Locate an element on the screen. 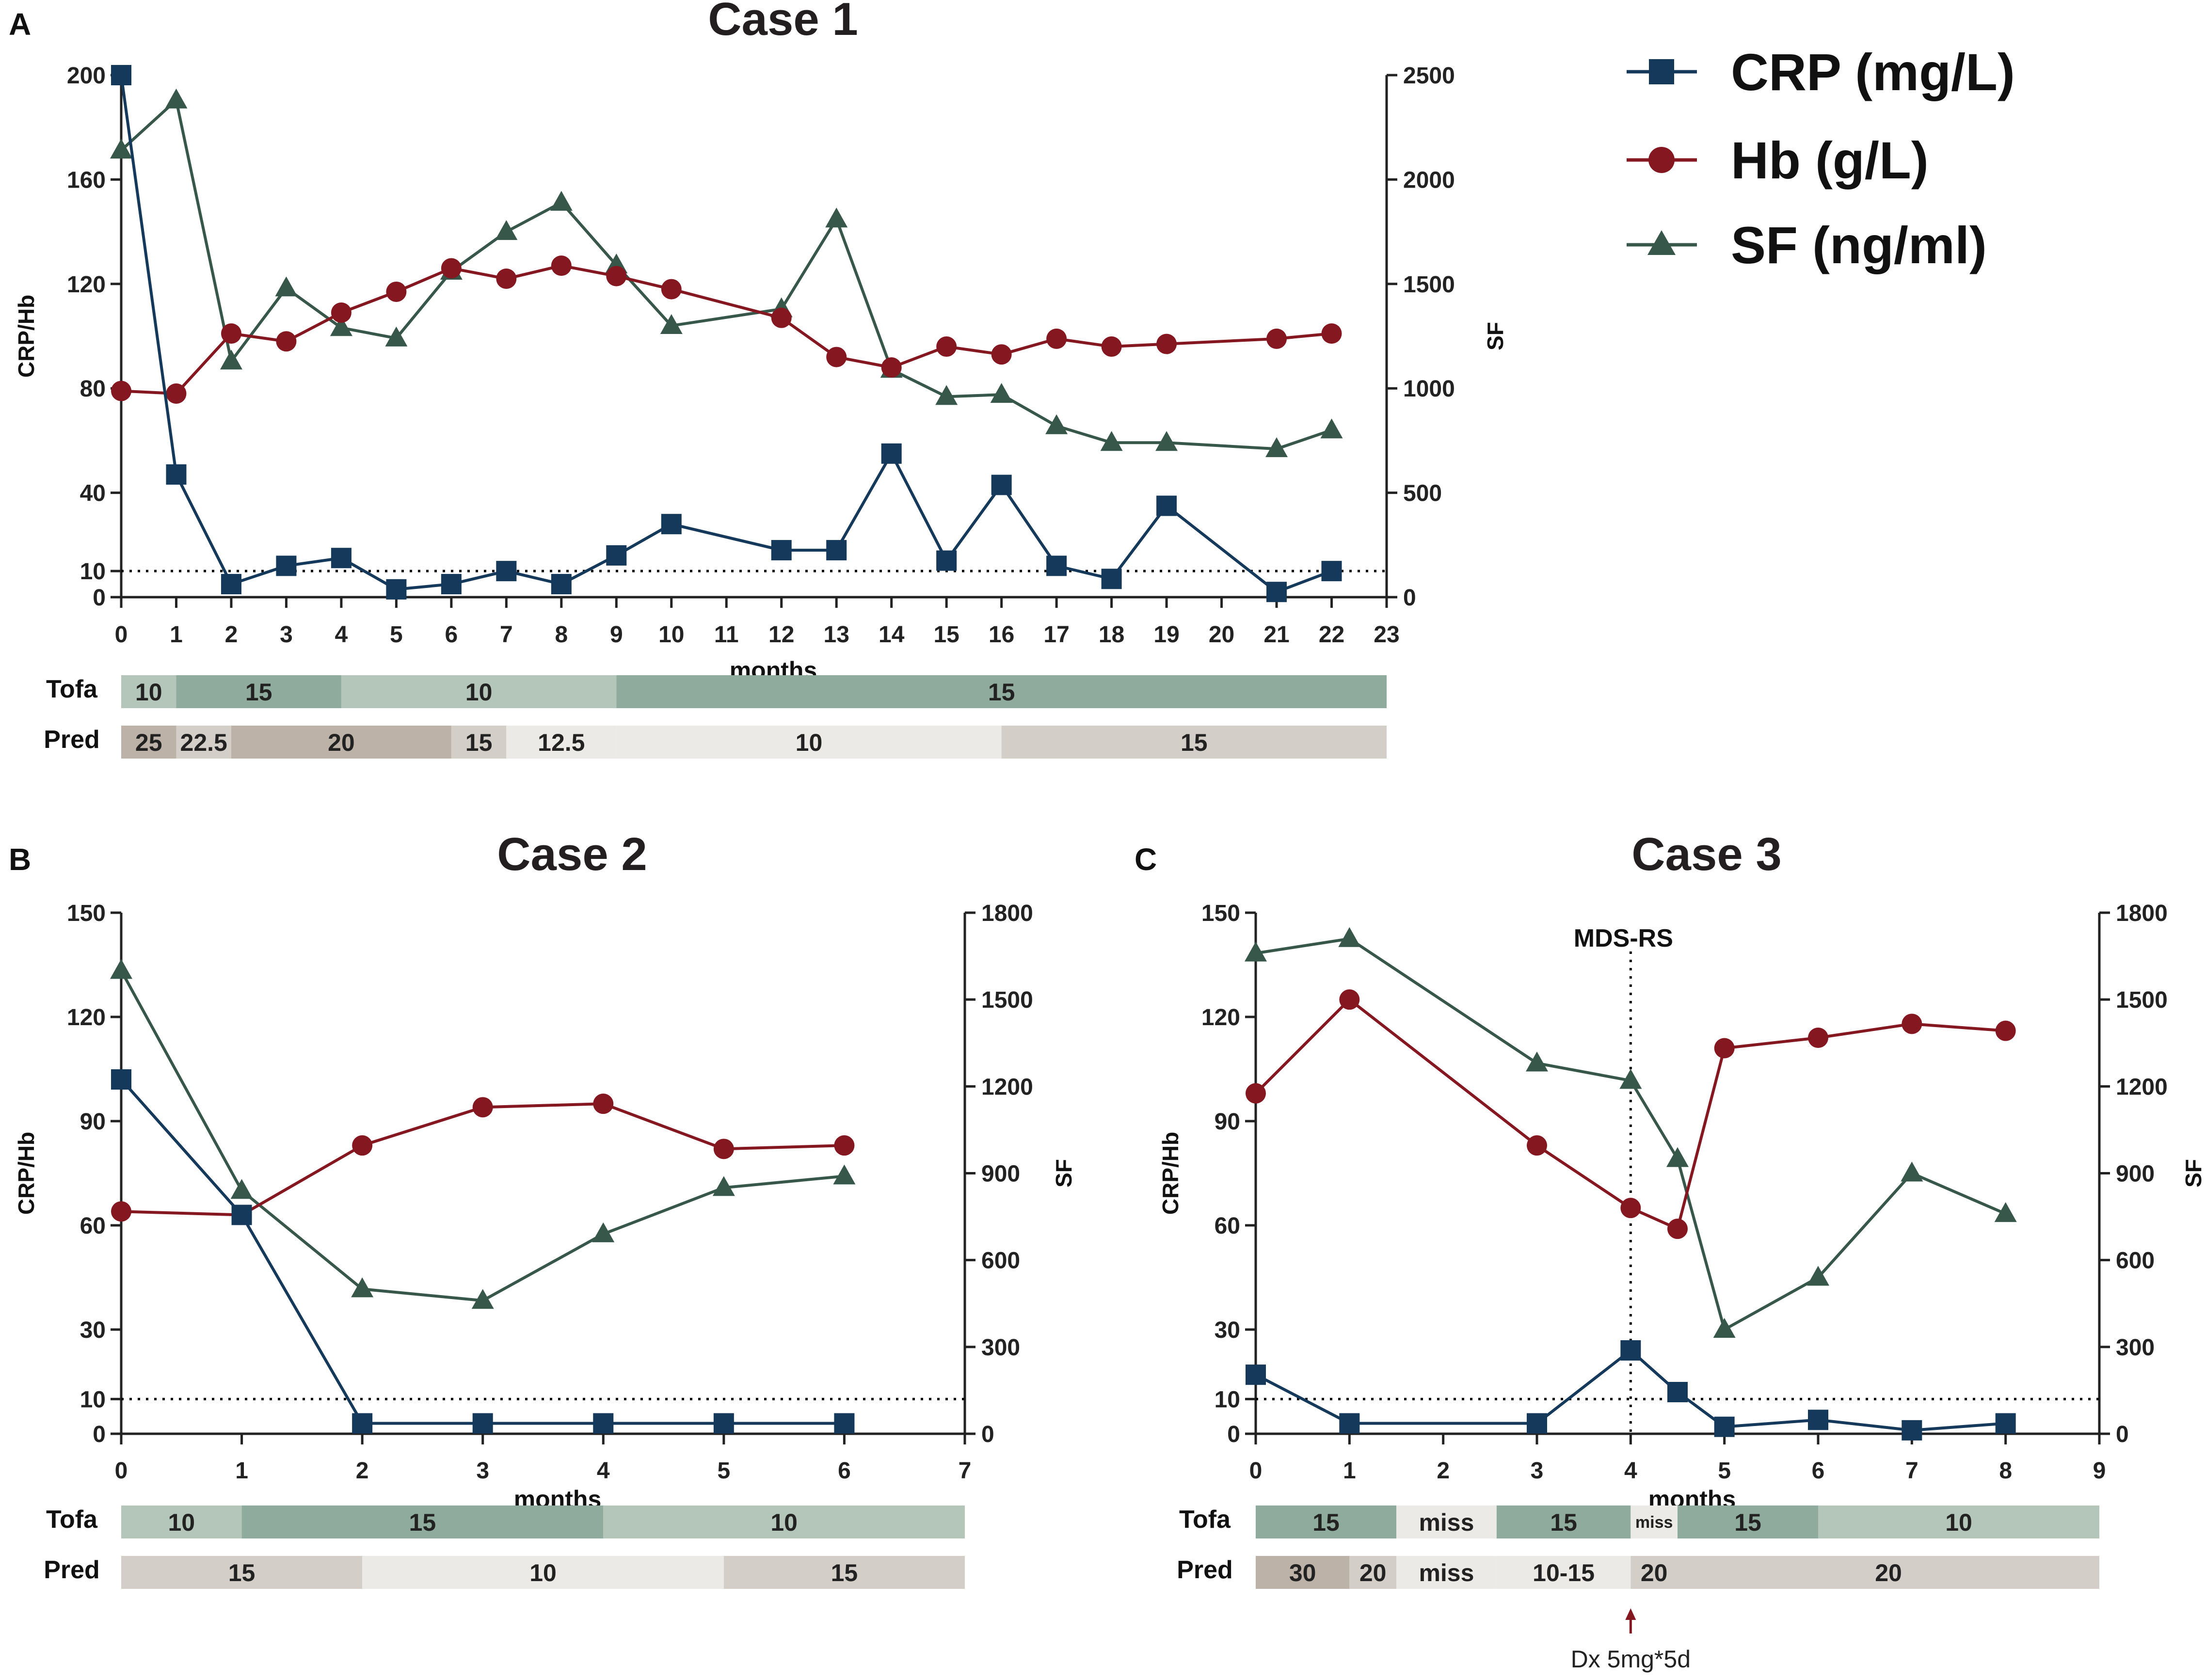  x-tick-label: 0 is located at coordinates (1256, 1471).